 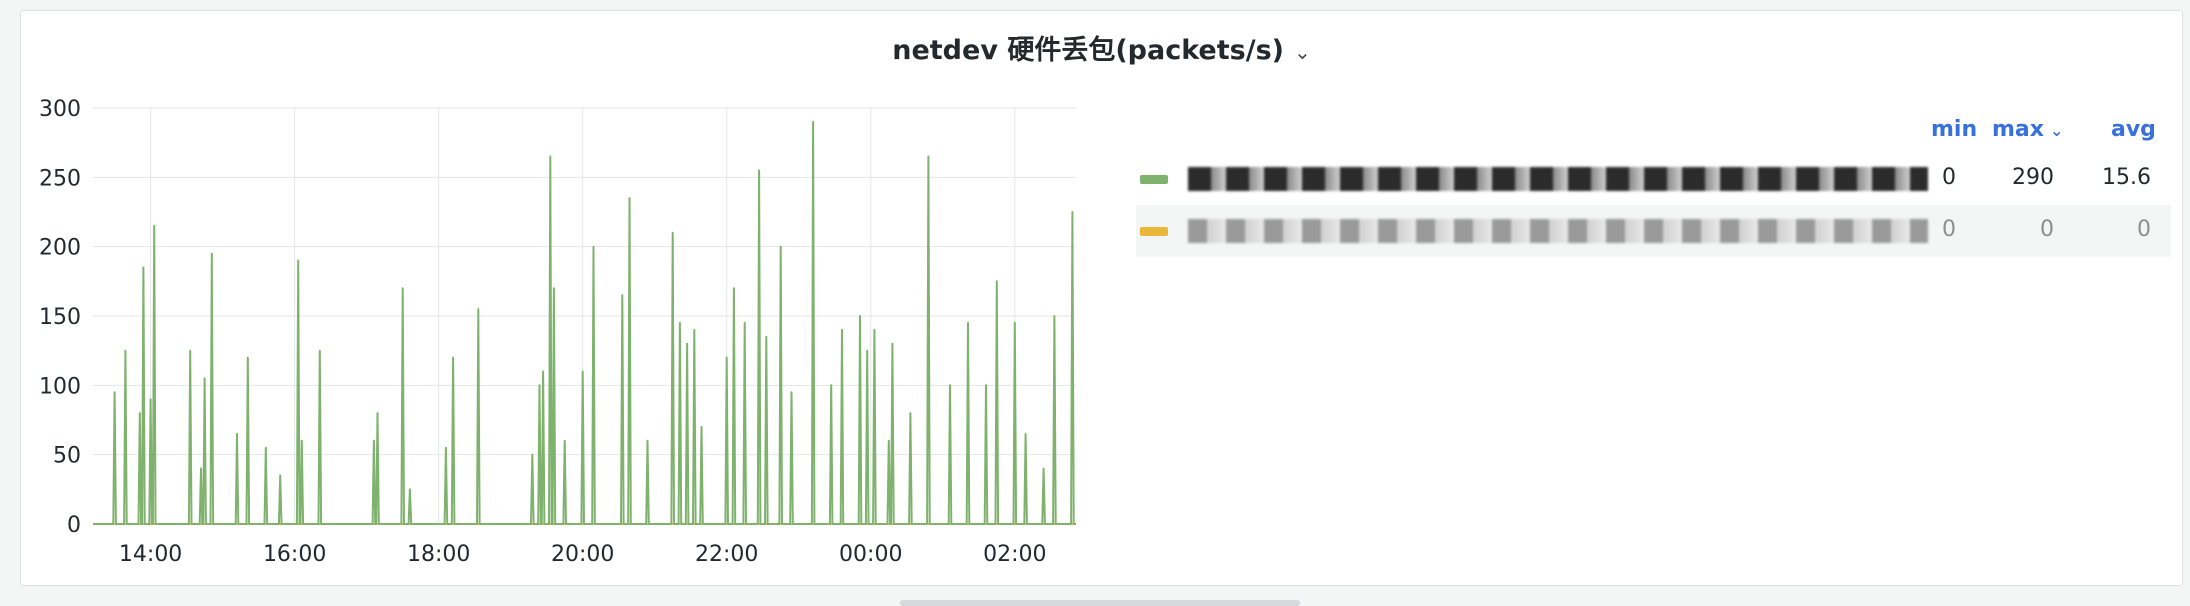 What do you see at coordinates (2047, 229) in the screenshot?
I see `legend-max-value: 0` at bounding box center [2047, 229].